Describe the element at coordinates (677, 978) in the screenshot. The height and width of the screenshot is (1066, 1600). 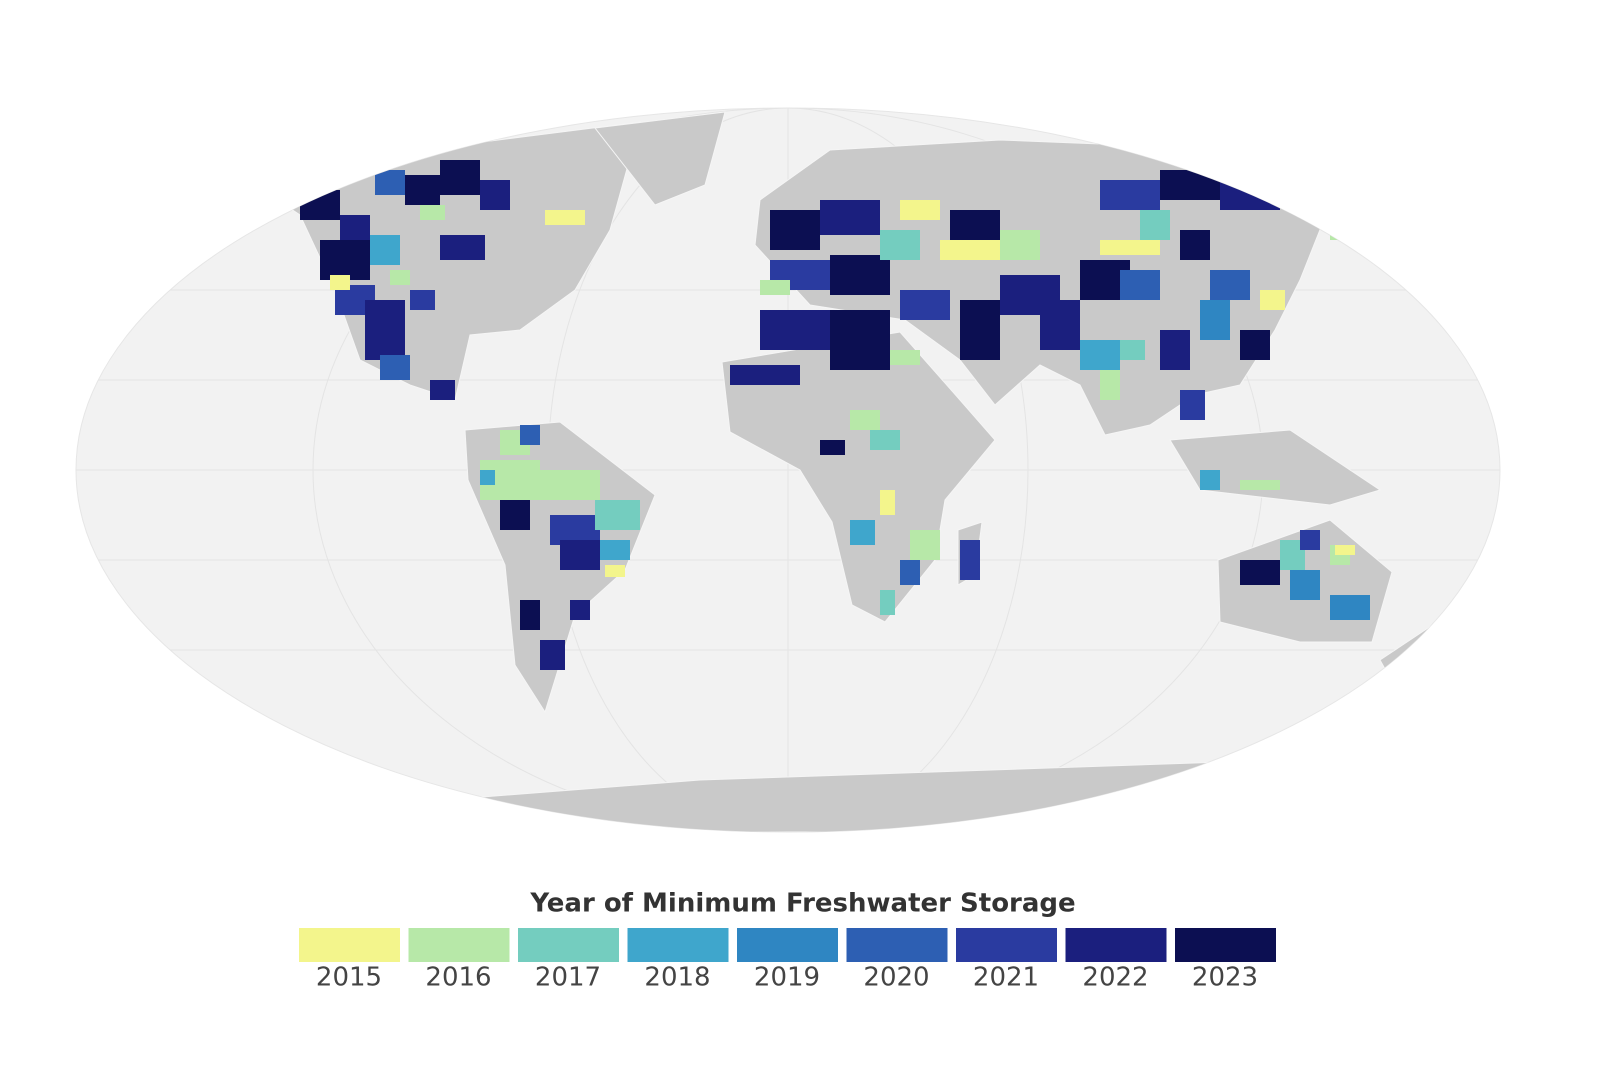
I see `legend-label: 2018` at that location.